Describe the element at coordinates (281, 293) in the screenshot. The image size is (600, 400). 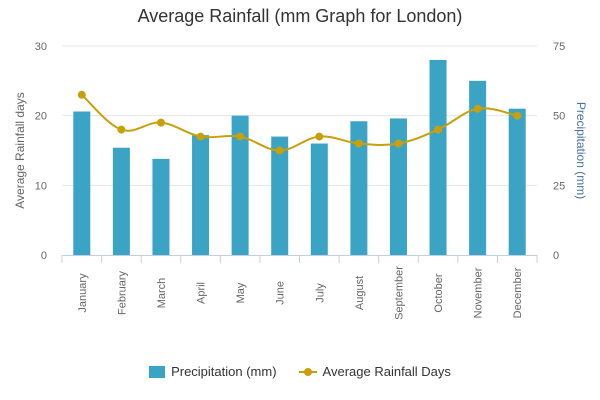
I see `x-tick-label: June` at that location.